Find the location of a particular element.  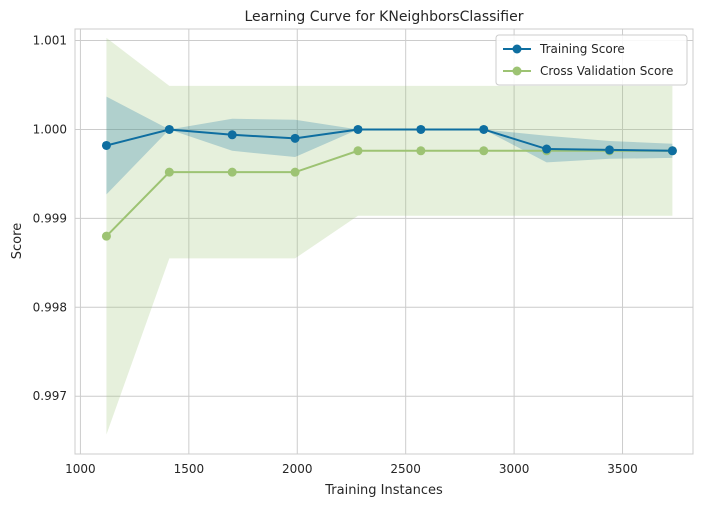

y-tick-label: 1.000 is located at coordinates (50, 129).